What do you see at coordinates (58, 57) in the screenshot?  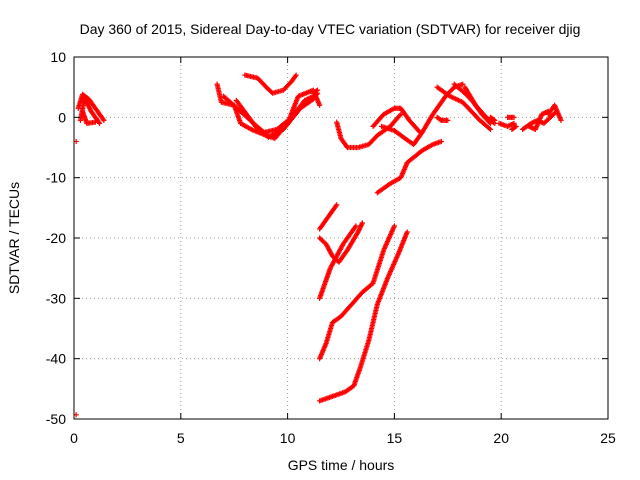 I see `y-tick-label: 10` at bounding box center [58, 57].